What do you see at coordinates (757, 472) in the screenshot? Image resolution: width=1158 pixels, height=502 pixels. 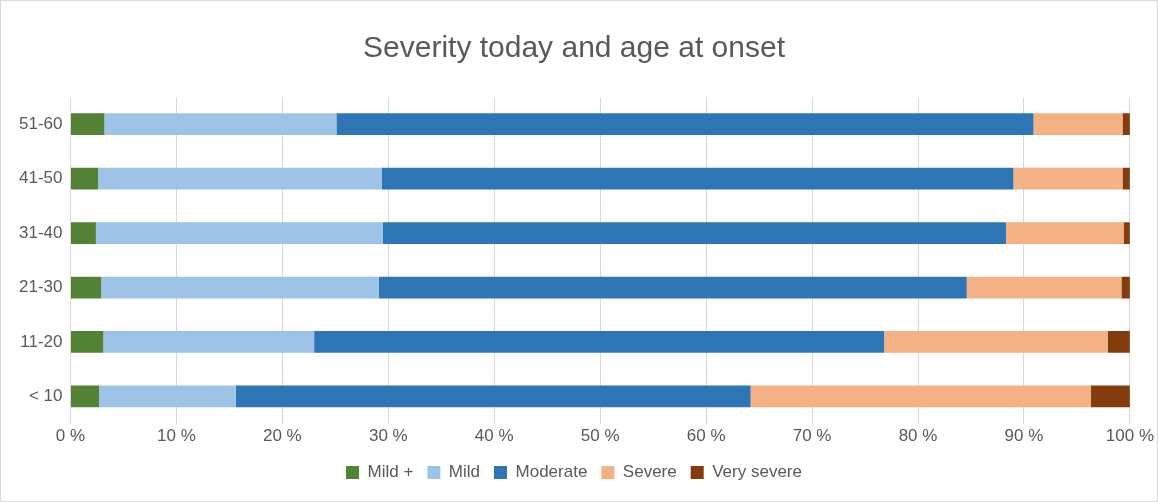 I see `legend-label: Very severe` at bounding box center [757, 472].